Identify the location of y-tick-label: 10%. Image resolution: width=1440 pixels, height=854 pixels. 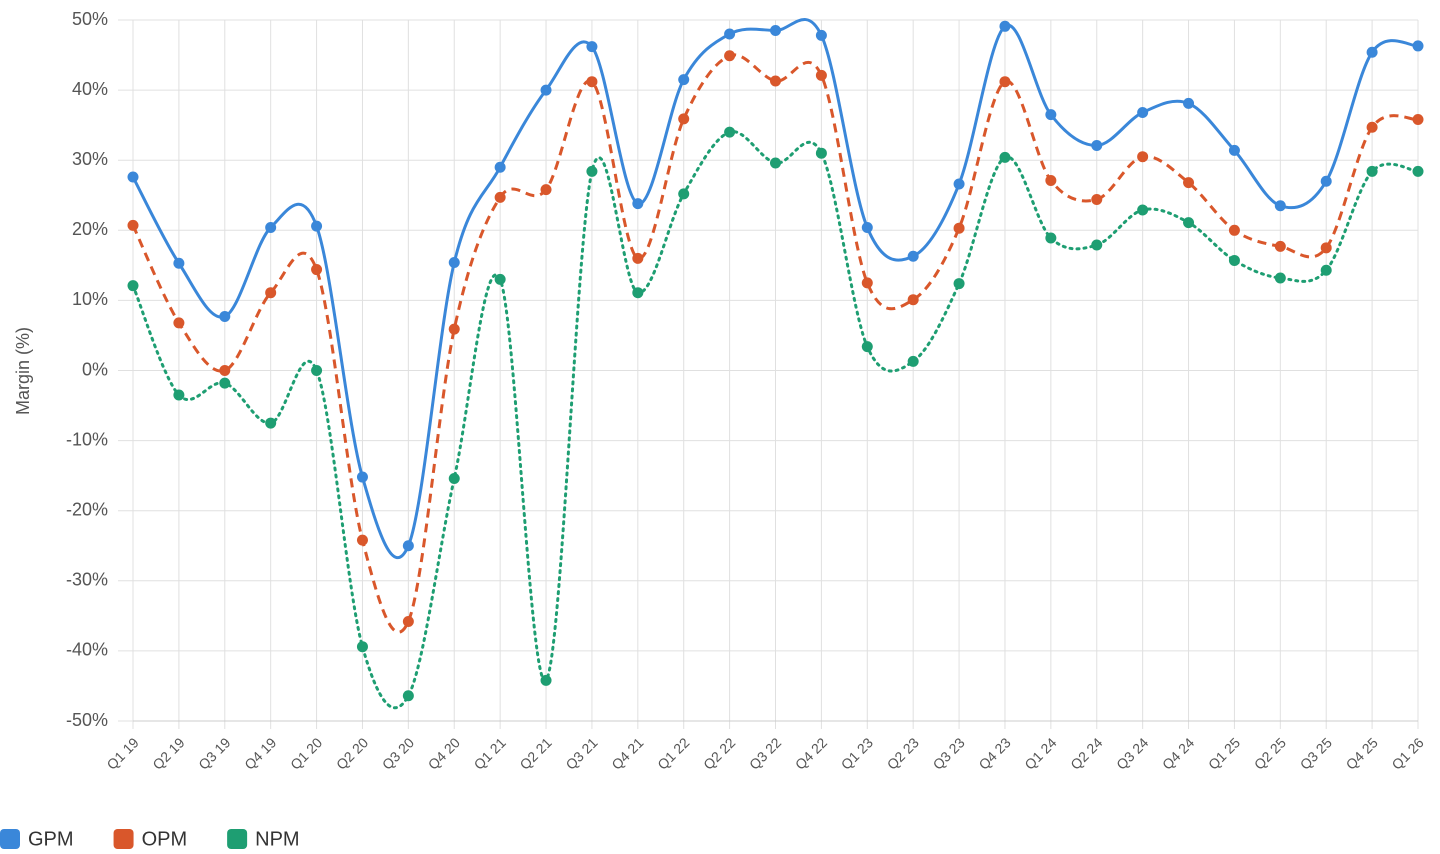
(90, 299).